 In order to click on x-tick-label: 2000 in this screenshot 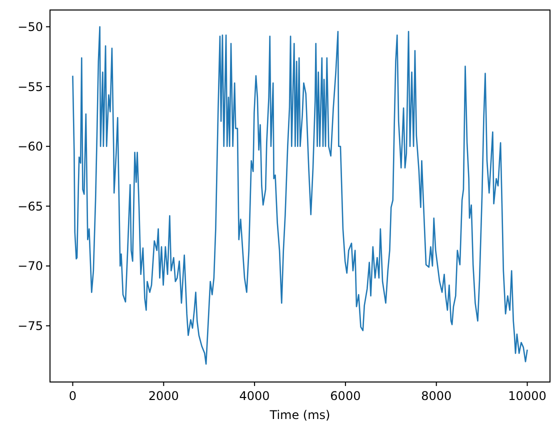, I will do `click(163, 396)`.